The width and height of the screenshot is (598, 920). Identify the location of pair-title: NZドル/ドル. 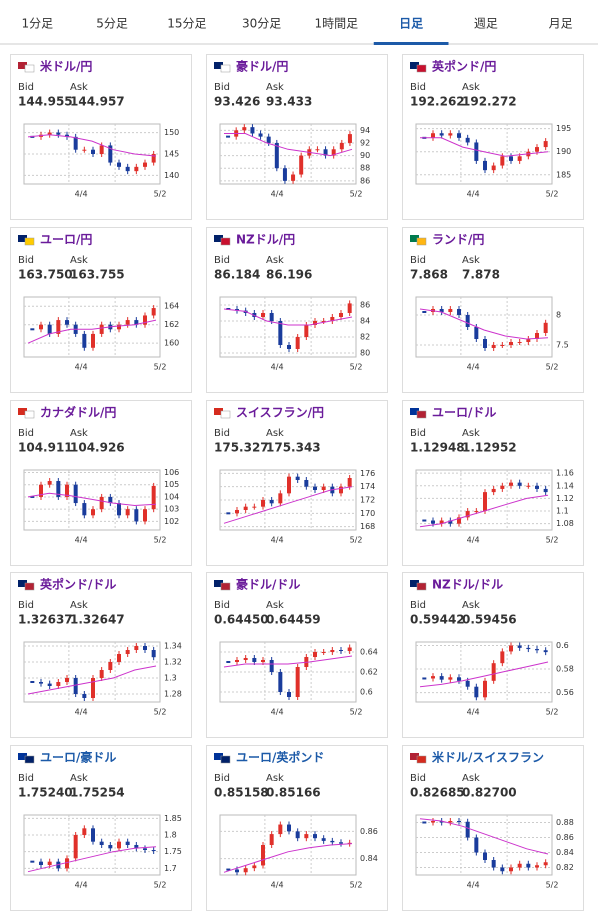
(467, 585).